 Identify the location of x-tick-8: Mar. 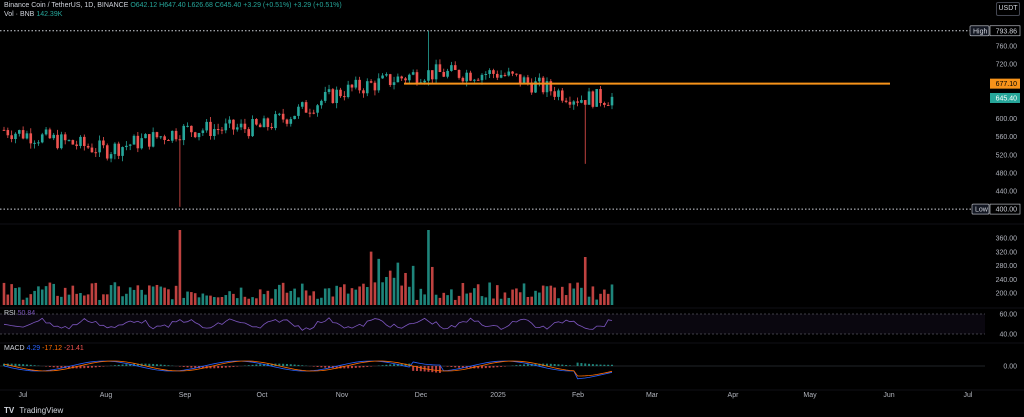
(652, 395).